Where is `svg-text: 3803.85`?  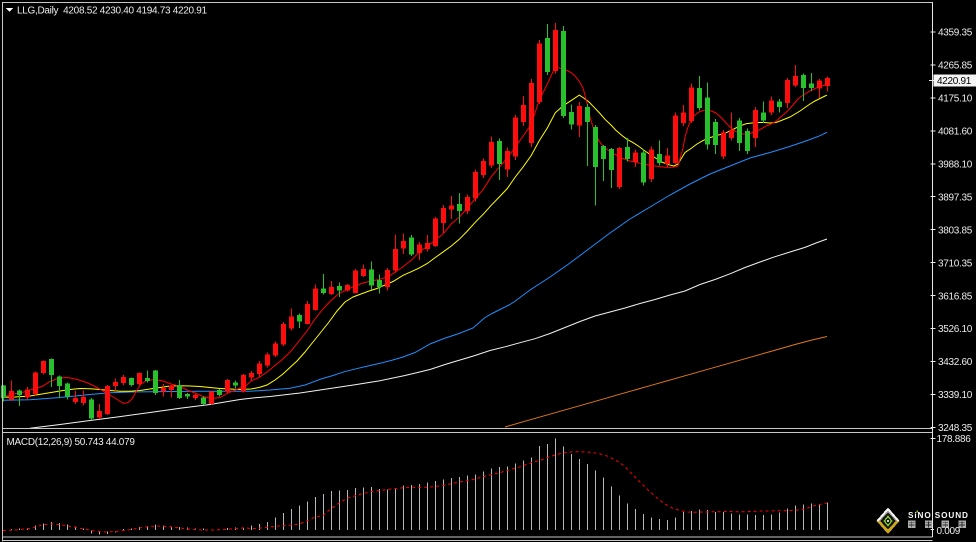
svg-text: 3803.85 is located at coordinates (955, 230).